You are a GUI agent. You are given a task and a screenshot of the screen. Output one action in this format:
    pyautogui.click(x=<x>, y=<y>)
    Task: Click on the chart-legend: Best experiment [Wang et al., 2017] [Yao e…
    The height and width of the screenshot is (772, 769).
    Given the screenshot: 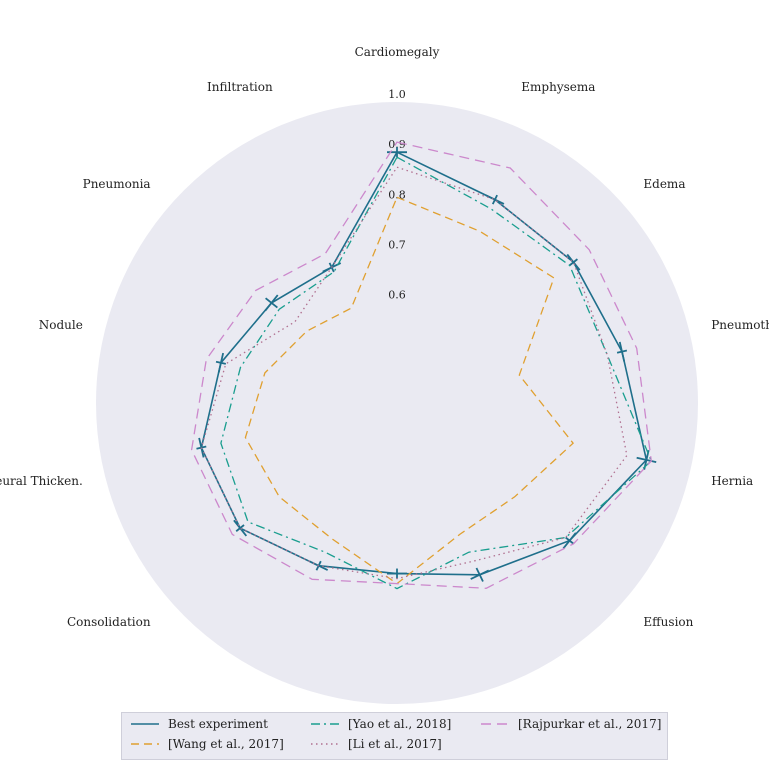 What is the action you would take?
    pyautogui.click(x=394, y=736)
    